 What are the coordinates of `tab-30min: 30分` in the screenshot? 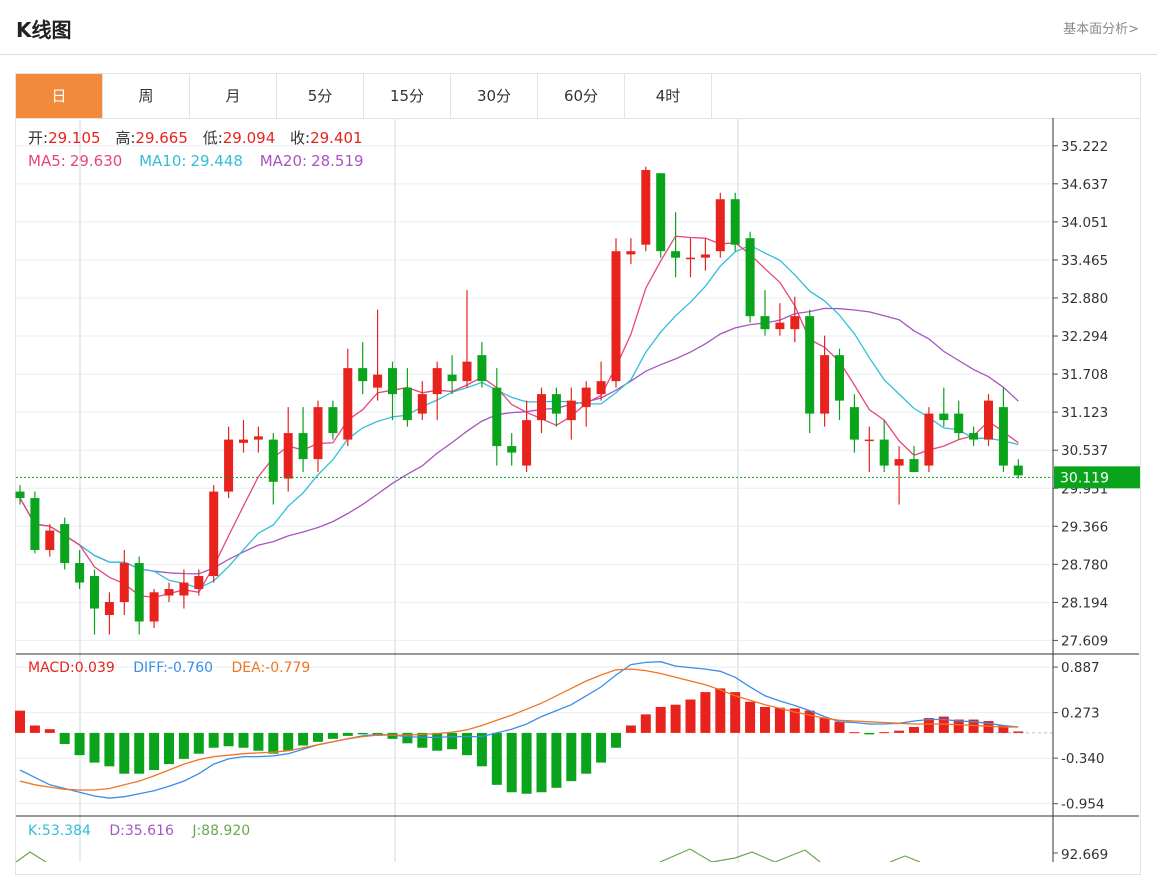 It's located at (494, 96).